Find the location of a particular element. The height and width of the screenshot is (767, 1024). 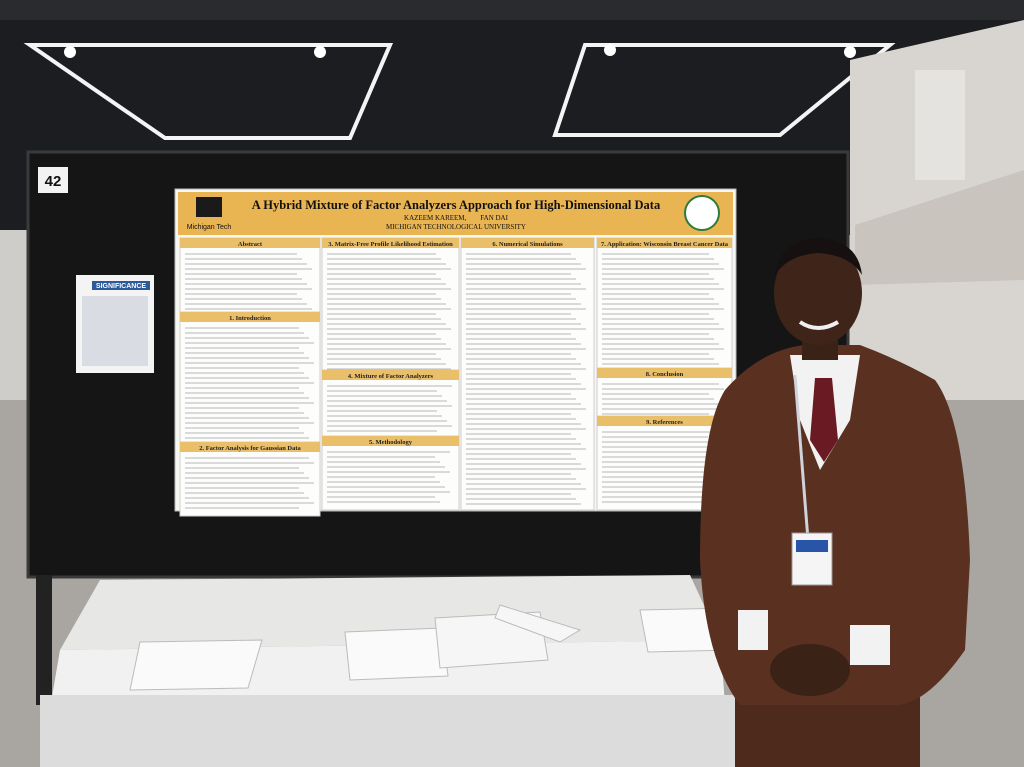

section-heading: 5. Methodology is located at coordinates (391, 442).